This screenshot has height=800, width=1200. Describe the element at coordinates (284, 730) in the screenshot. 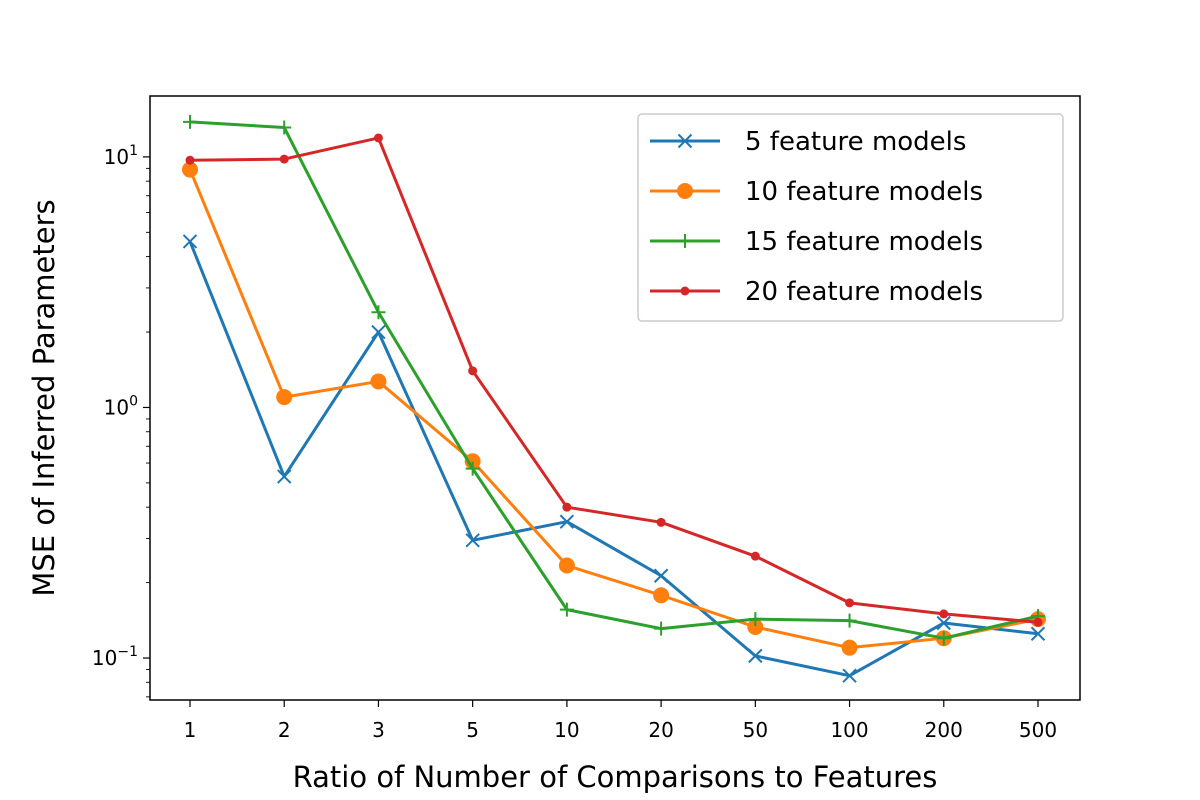

I see `x-tick-label: 2` at that location.